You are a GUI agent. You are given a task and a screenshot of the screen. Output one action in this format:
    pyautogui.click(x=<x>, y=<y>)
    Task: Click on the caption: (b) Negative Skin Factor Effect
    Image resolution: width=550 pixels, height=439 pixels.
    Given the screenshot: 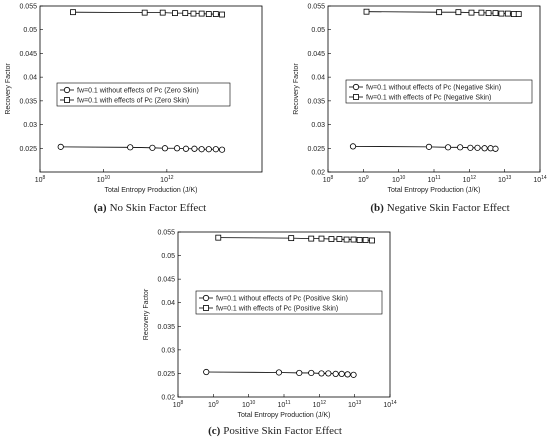 What is the action you would take?
    pyautogui.click(x=439, y=208)
    